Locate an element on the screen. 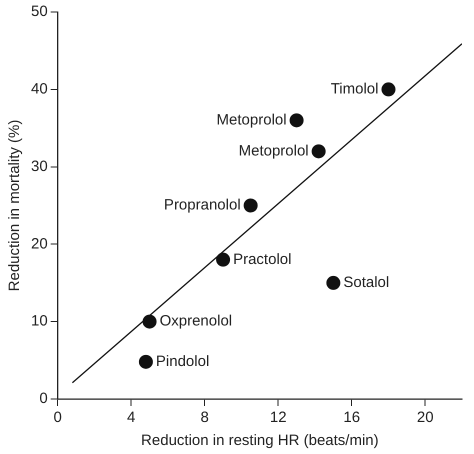 The width and height of the screenshot is (474, 454). x-tick-label: 16 is located at coordinates (351, 417).